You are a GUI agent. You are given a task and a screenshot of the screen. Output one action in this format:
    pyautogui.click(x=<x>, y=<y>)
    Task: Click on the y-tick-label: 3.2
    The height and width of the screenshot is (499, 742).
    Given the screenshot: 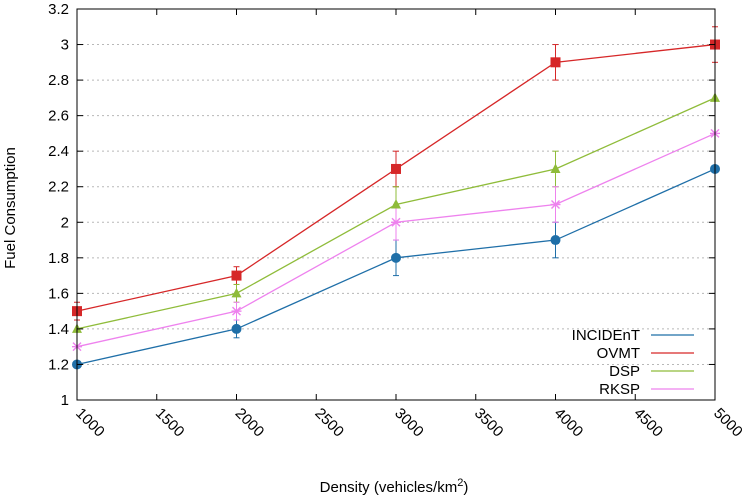 What is the action you would take?
    pyautogui.click(x=58, y=9)
    